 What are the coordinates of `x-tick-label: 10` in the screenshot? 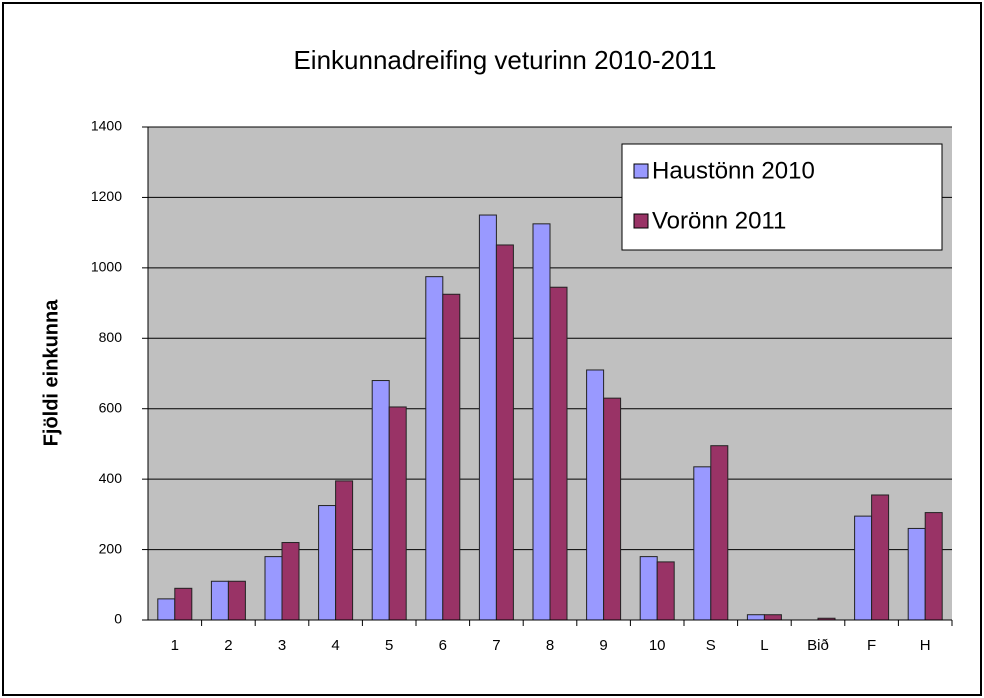 It's located at (657, 645).